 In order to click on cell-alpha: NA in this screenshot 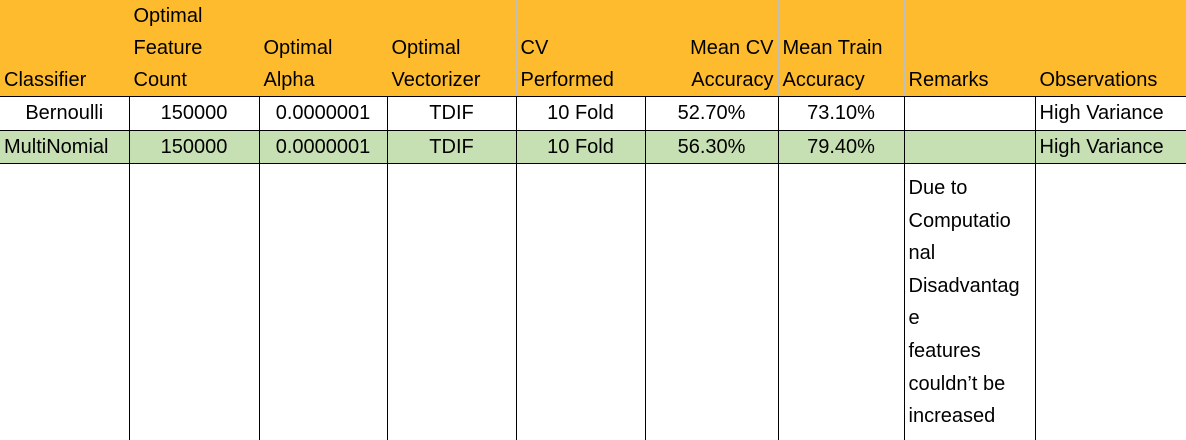, I will do `click(323, 301)`.